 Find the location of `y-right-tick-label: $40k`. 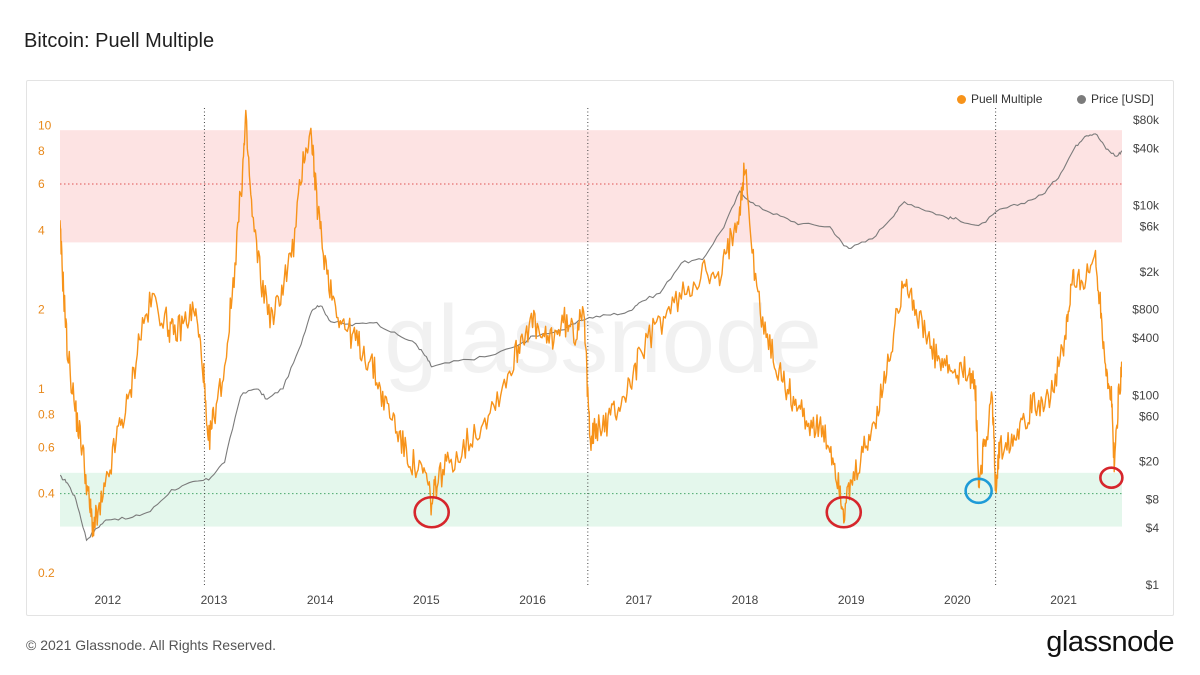

y-right-tick-label: $40k is located at coordinates (1146, 149).